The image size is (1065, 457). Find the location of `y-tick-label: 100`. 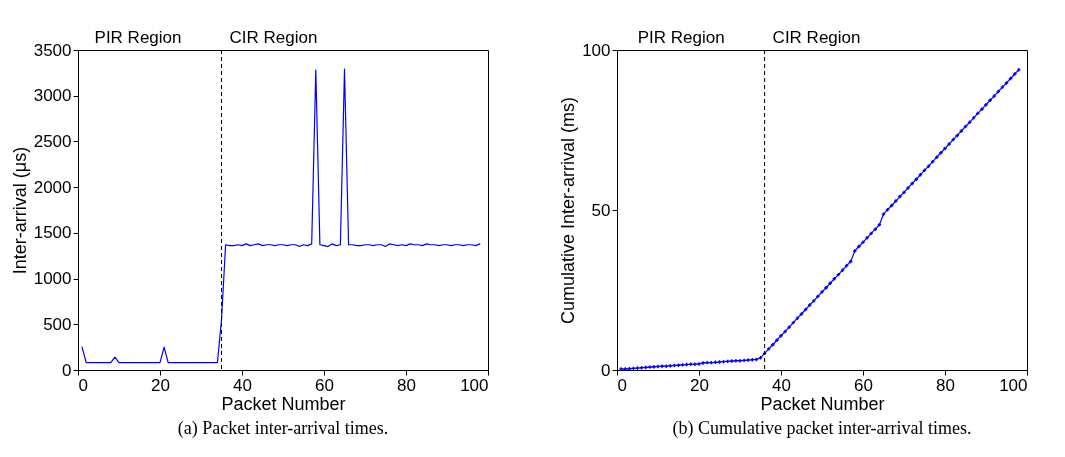

y-tick-label: 100 is located at coordinates (596, 50).